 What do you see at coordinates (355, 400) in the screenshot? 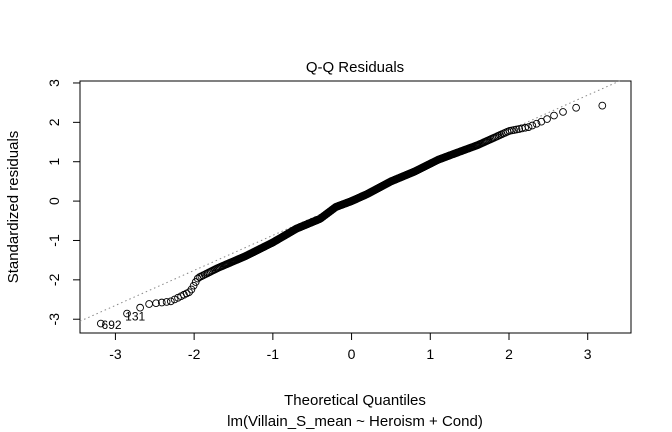
I see `x-axis-label: Theoretical Quantiles` at bounding box center [355, 400].